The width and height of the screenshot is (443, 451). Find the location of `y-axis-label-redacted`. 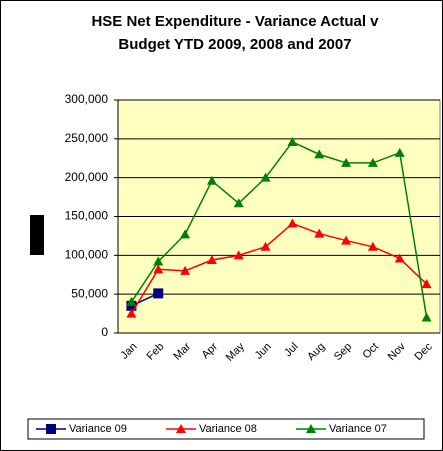

y-axis-label-redacted is located at coordinates (37, 235).